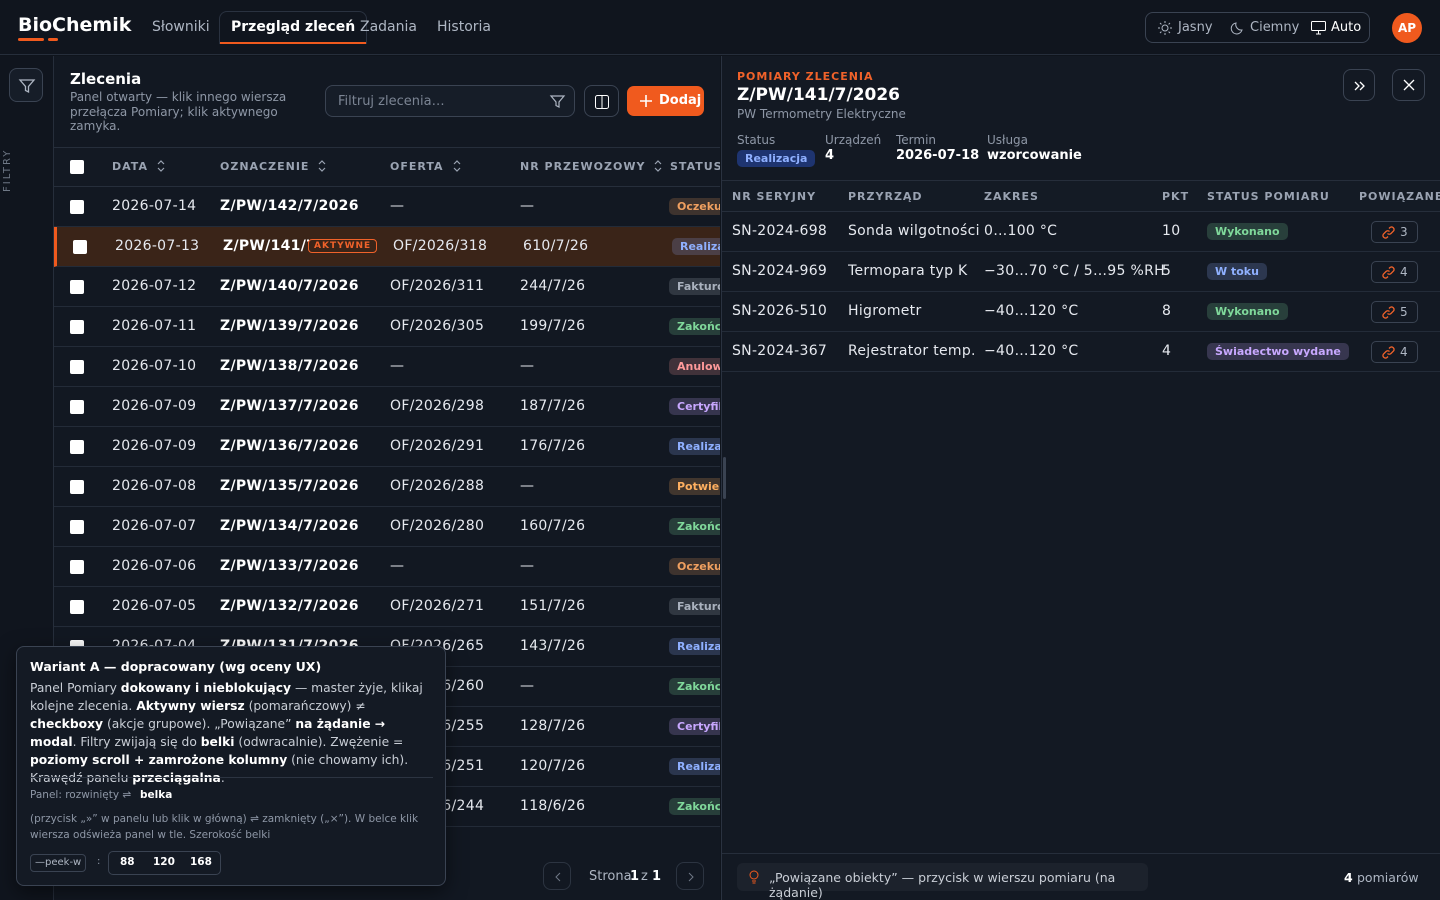  Describe the element at coordinates (226, 697) in the screenshot. I see `note-segment: — master żyje, klikaj kolejne zlecenia.` at that location.